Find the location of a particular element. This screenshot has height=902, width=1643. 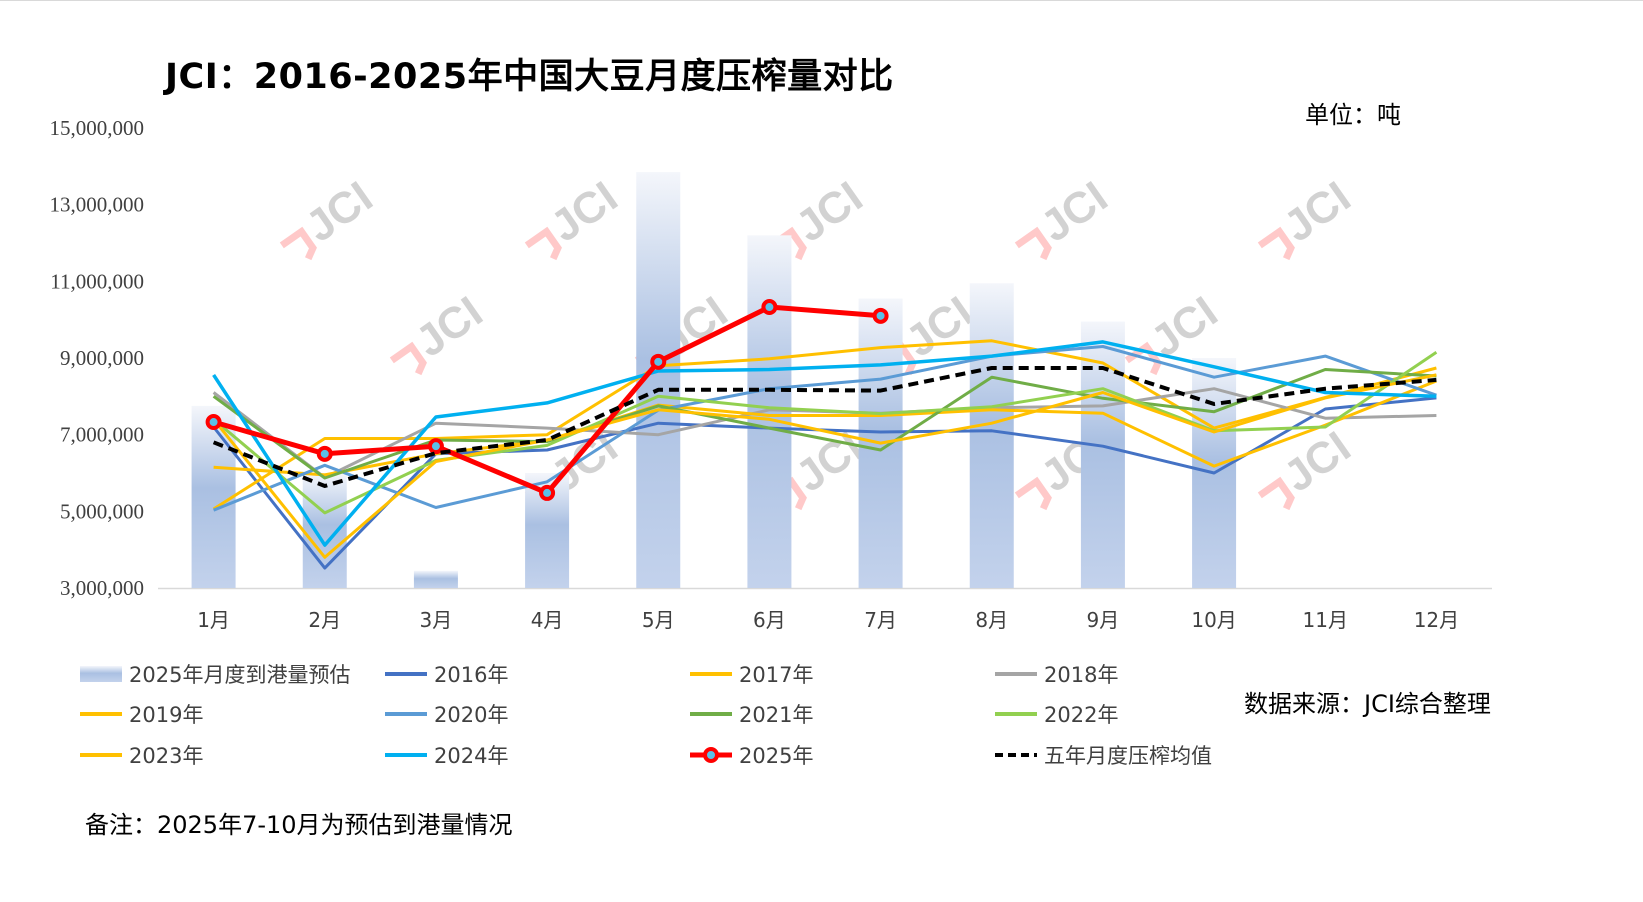

unit-label: 单位：吨 is located at coordinates (1353, 115).